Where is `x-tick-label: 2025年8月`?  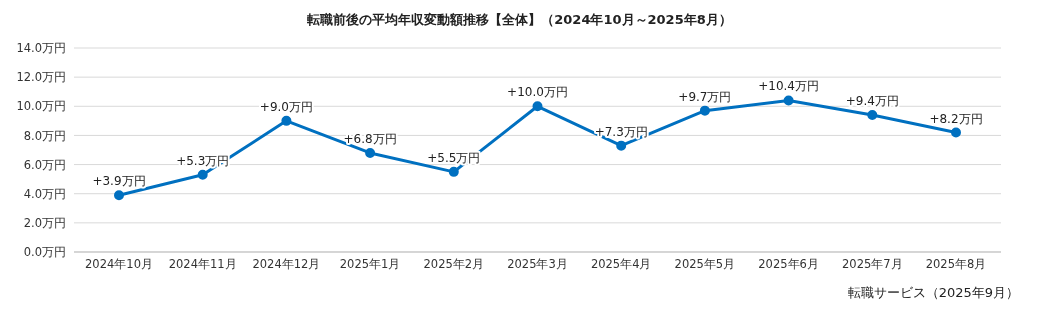 x-tick-label: 2025年8月 is located at coordinates (956, 264).